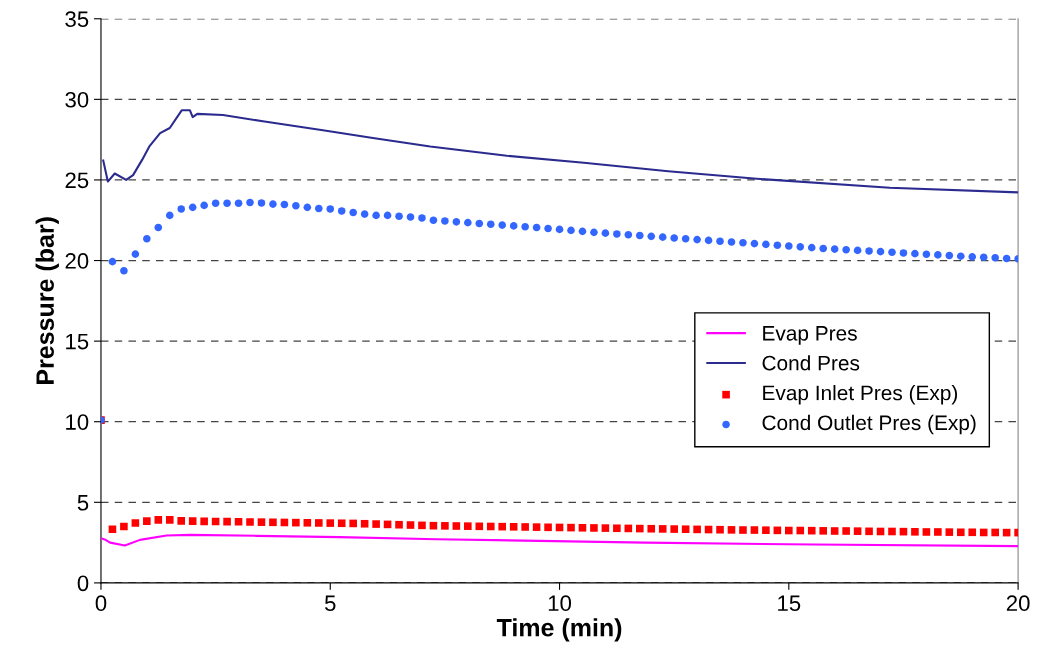 The height and width of the screenshot is (670, 1041). Describe the element at coordinates (560, 603) in the screenshot. I see `x-tick-label: 10` at that location.